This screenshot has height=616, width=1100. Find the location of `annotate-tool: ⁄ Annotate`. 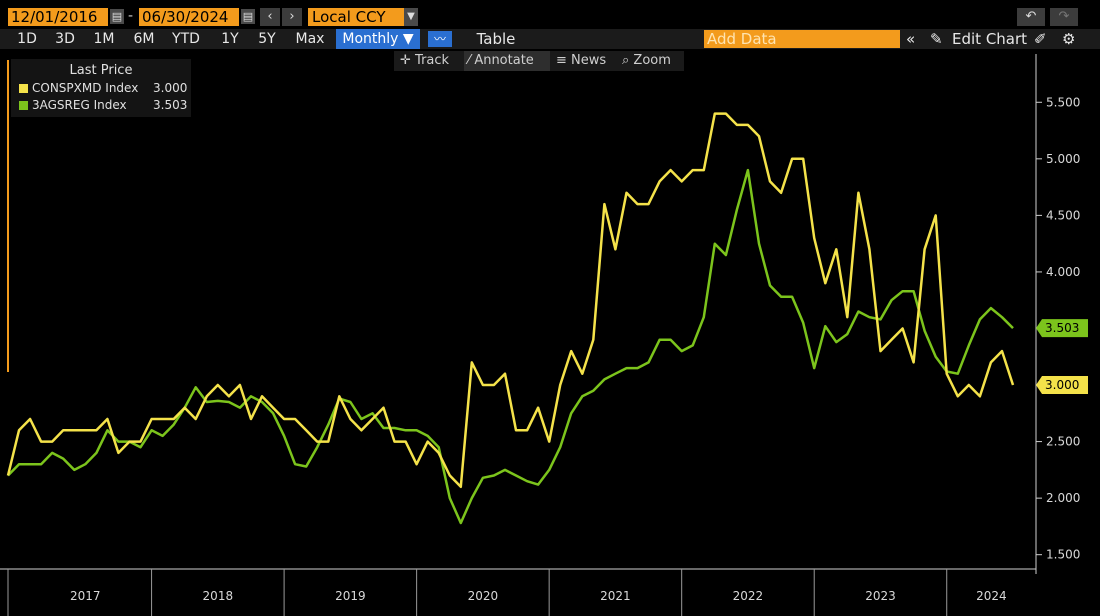

annotate-tool: ⁄ Annotate is located at coordinates (507, 61).